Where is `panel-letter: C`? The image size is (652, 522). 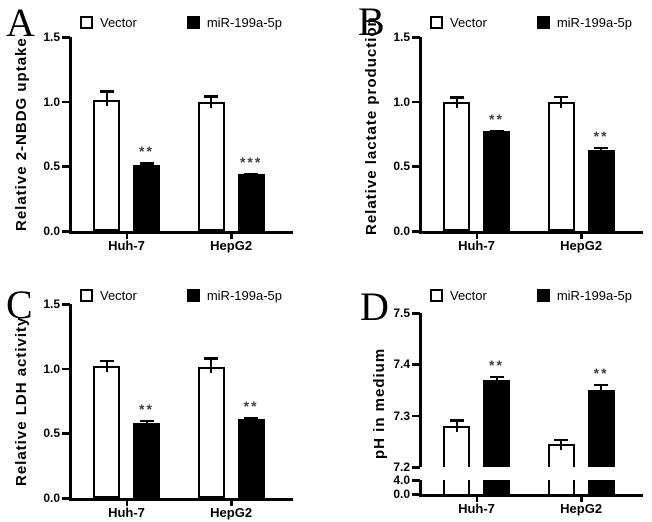 panel-letter: C is located at coordinates (19, 304).